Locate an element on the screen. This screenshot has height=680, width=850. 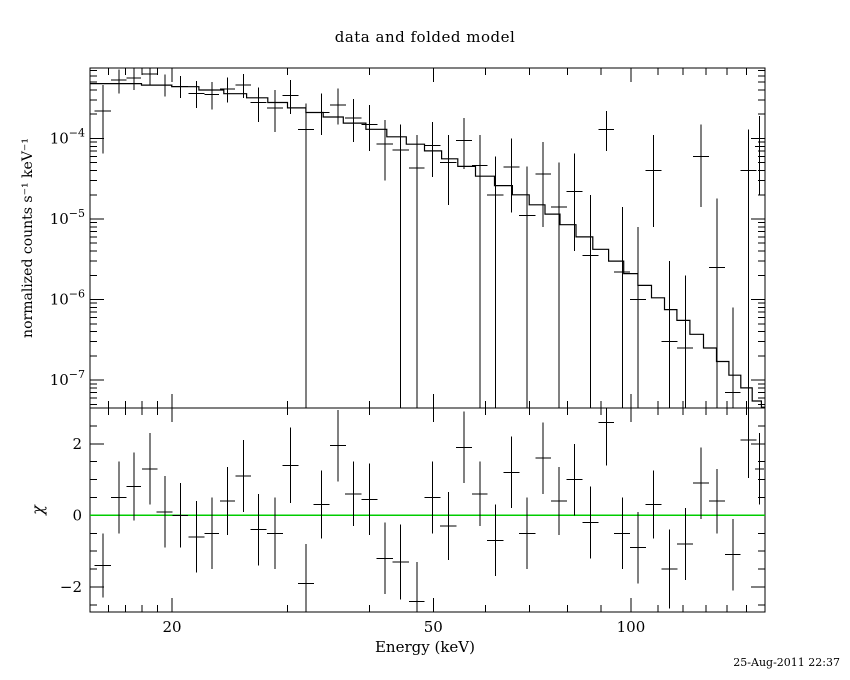
svg-text: 10⁻⁷ is located at coordinates (67, 378).